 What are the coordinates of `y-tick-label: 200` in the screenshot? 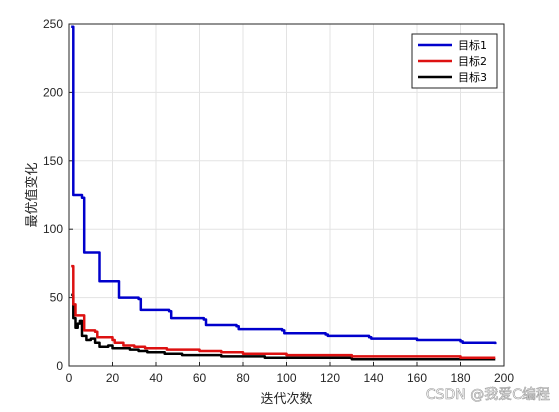 It's located at (53, 92).